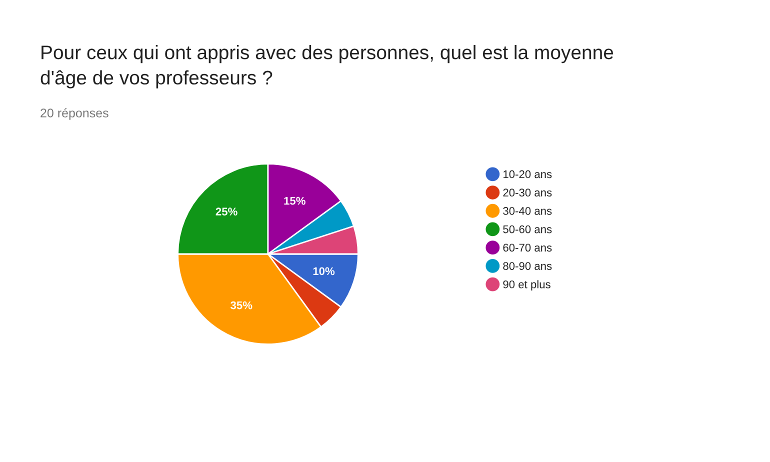  What do you see at coordinates (324, 271) in the screenshot?
I see `data-label: 10%` at bounding box center [324, 271].